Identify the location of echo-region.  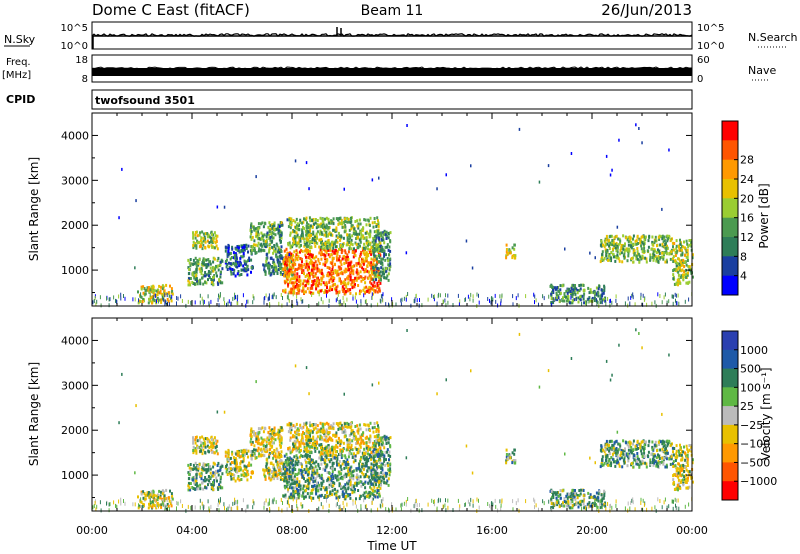
(155, 499).